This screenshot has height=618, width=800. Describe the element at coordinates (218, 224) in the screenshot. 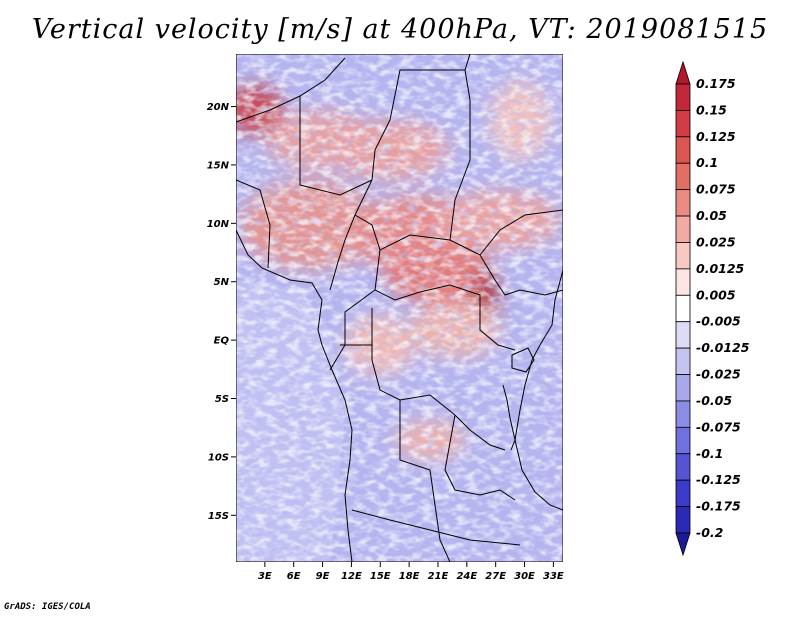

I see `lat-tick-label: 10N` at that location.